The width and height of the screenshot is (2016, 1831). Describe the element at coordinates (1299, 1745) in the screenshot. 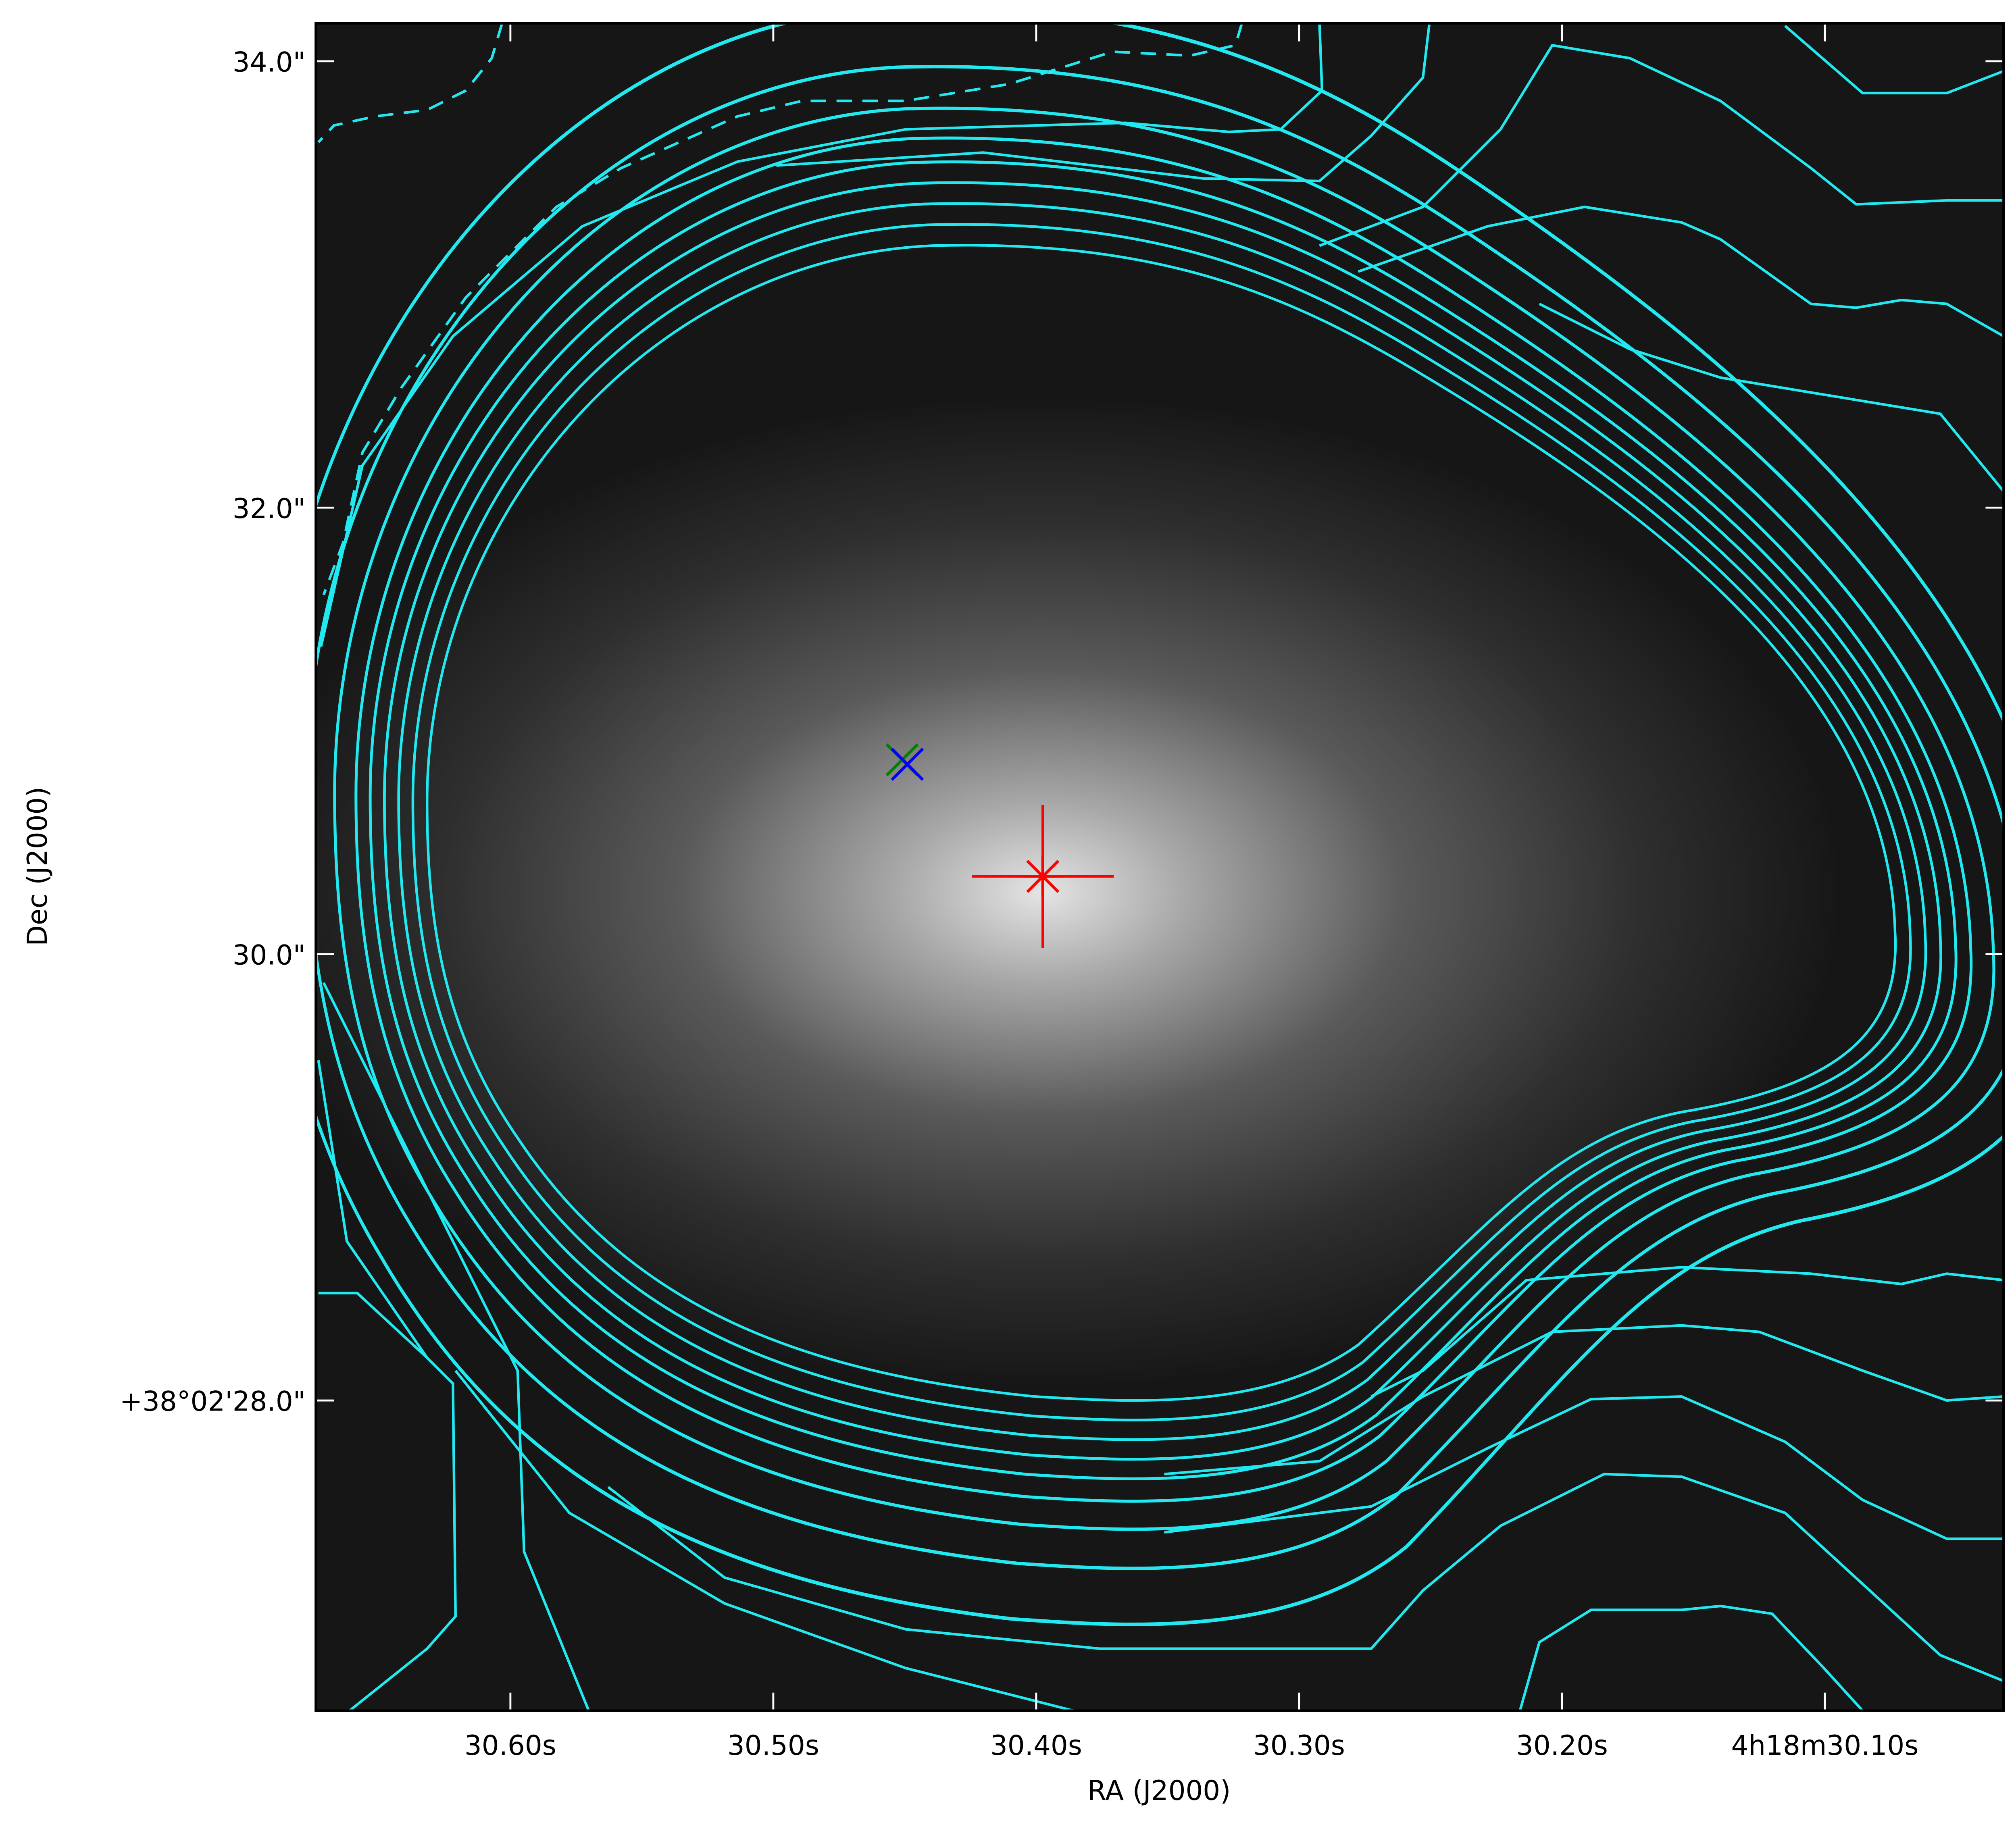

I see `x-tick-label: 30.30s` at that location.